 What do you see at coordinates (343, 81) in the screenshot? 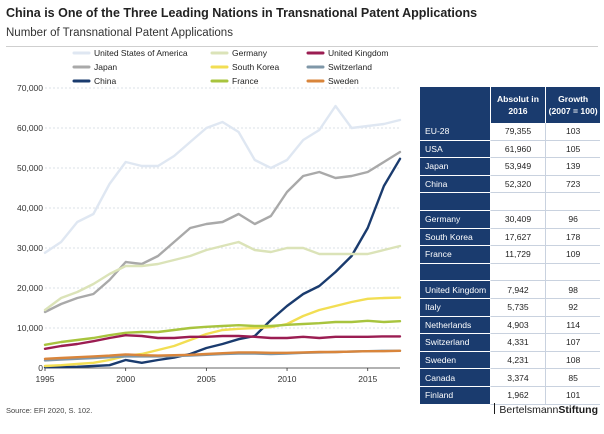
I see `legend-label-sweden: Sweden` at bounding box center [343, 81].